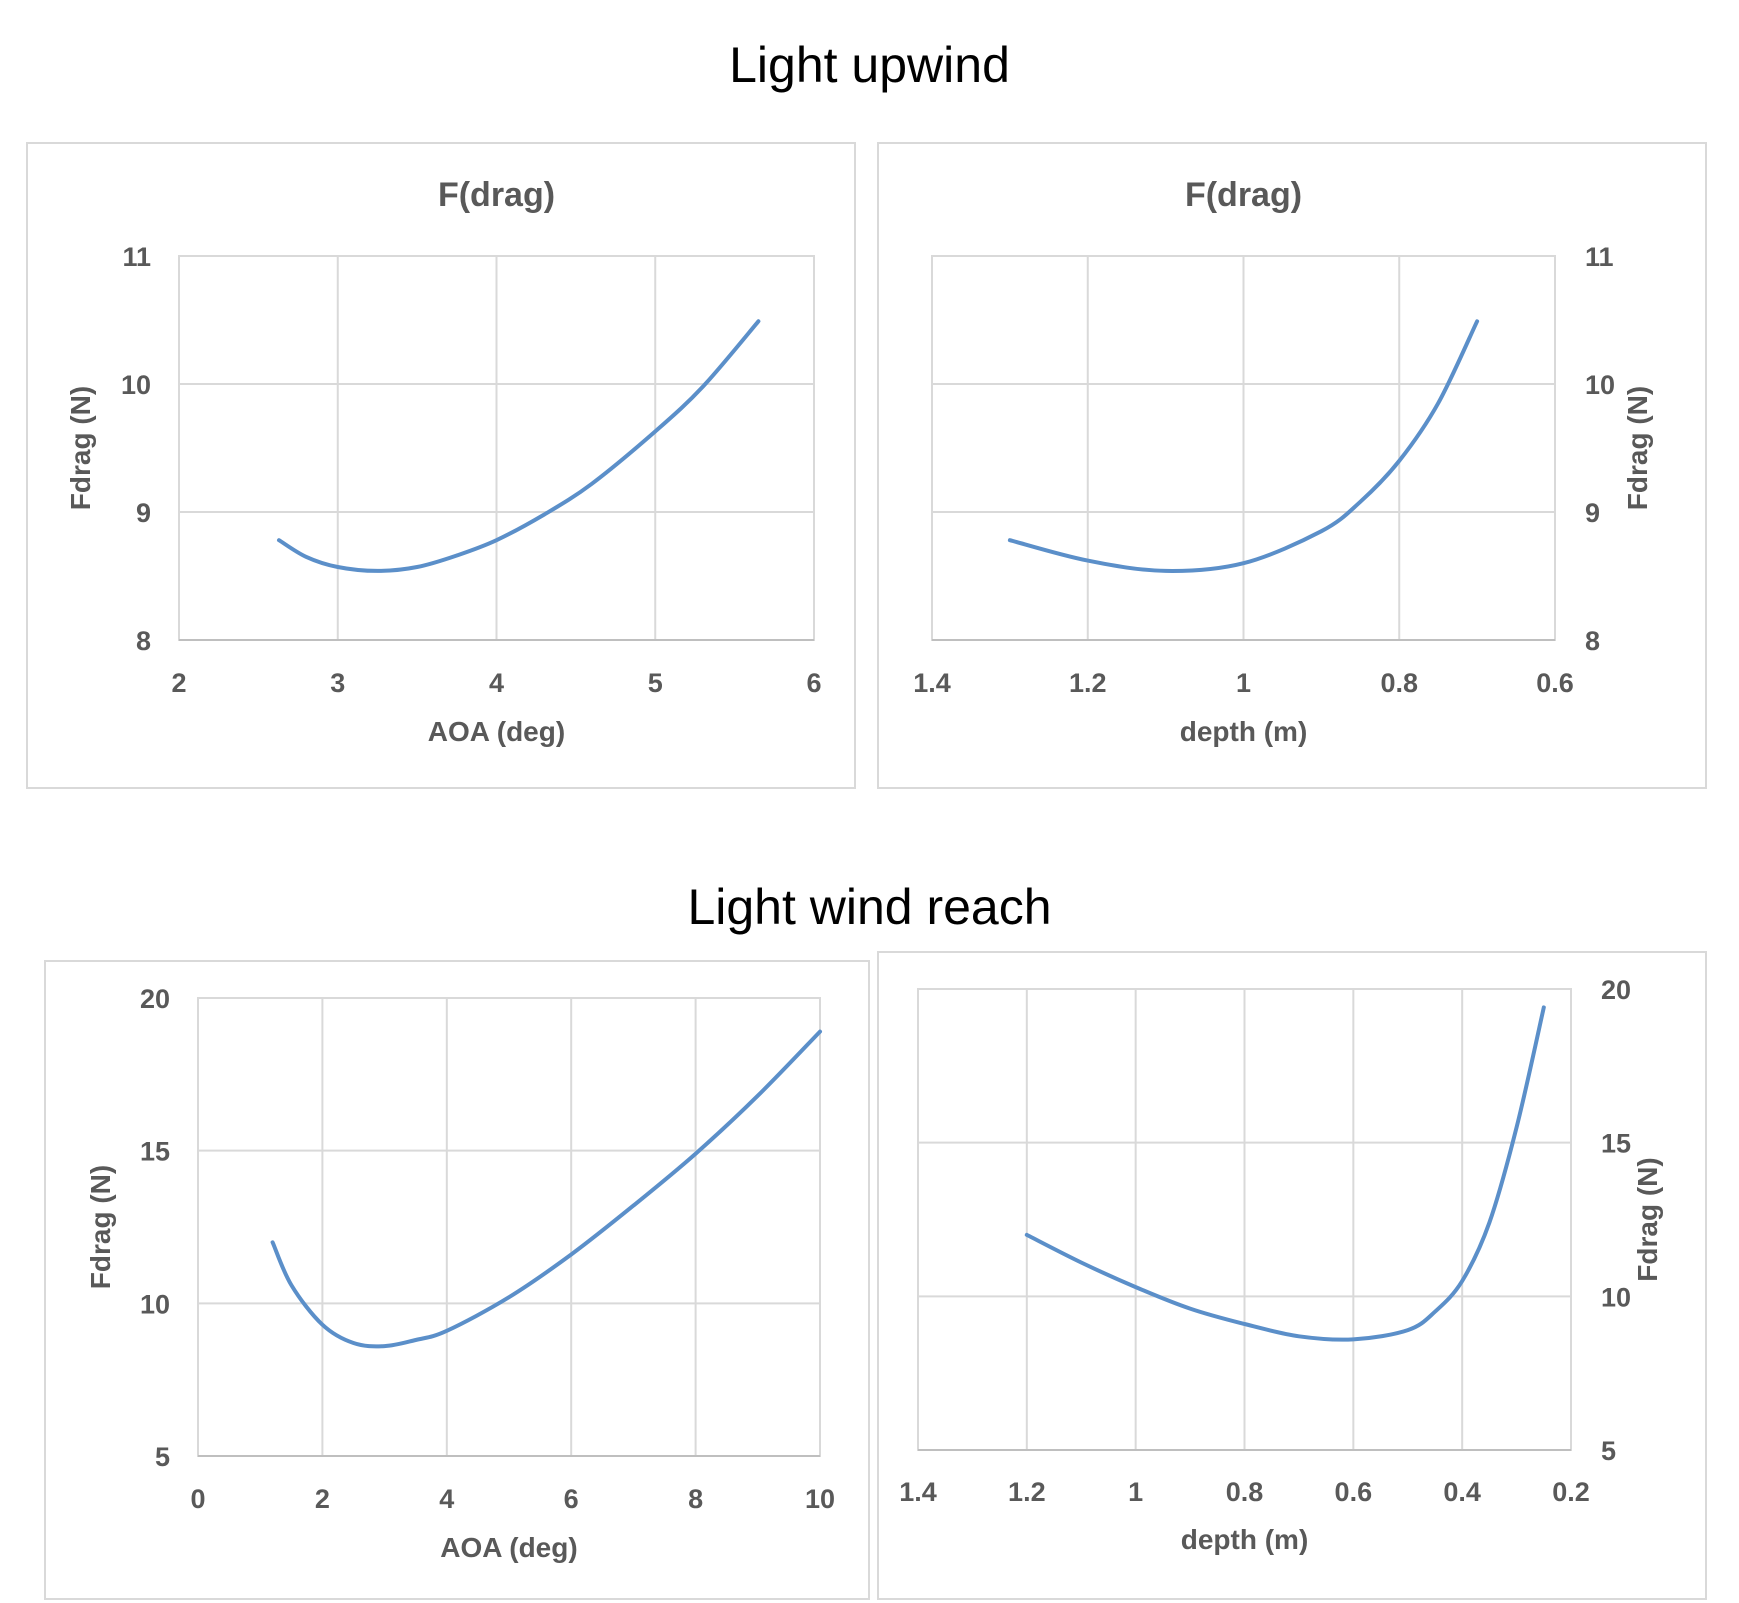 This screenshot has height=1603, width=1739. I want to click on x-tick-label: 8, so click(695, 1499).